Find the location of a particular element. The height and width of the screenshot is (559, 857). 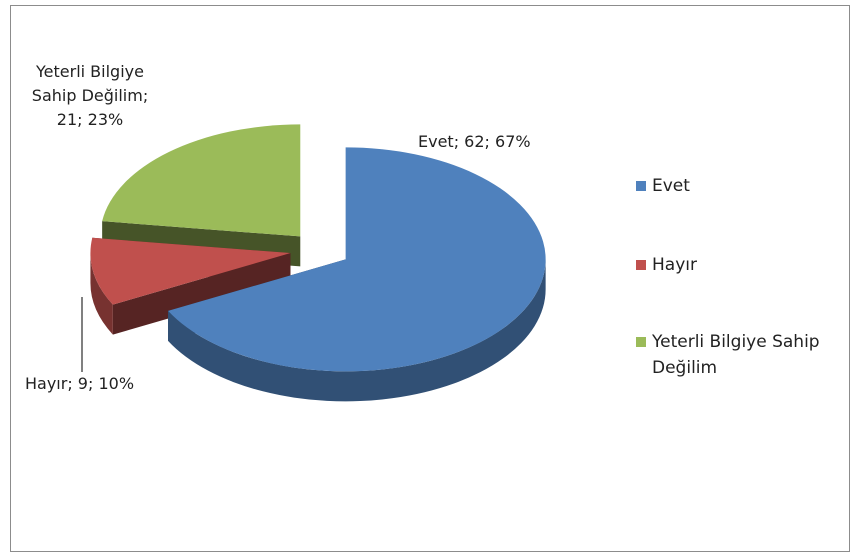

data-label: Evet; 62; 67% is located at coordinates (474, 141).